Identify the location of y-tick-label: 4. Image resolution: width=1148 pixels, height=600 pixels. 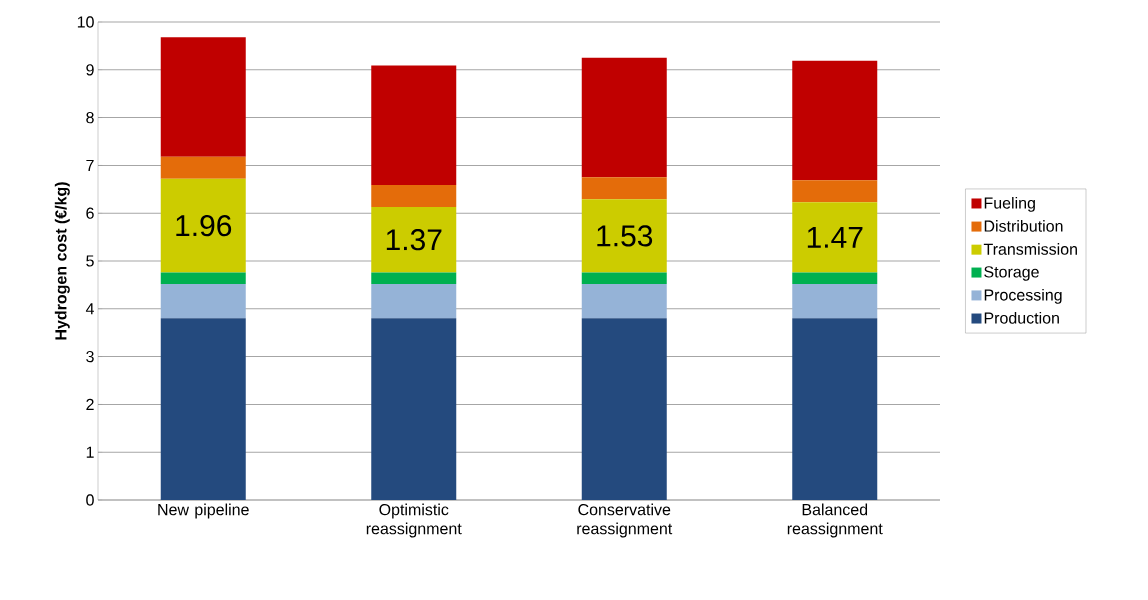
(89, 309).